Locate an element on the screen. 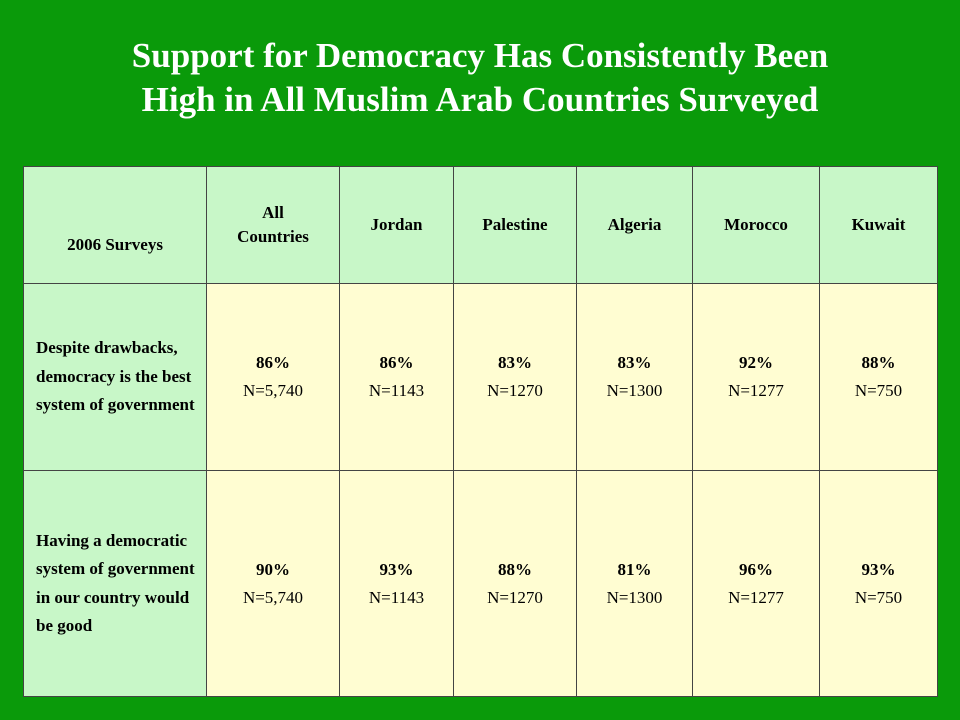 This screenshot has height=720, width=960. table-cell: 83% N=1270 is located at coordinates (515, 377).